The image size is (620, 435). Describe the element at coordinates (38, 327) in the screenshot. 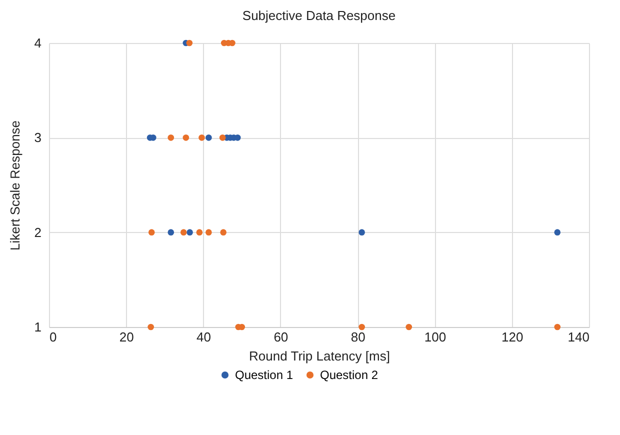

I see `y-tick-label: 1` at that location.